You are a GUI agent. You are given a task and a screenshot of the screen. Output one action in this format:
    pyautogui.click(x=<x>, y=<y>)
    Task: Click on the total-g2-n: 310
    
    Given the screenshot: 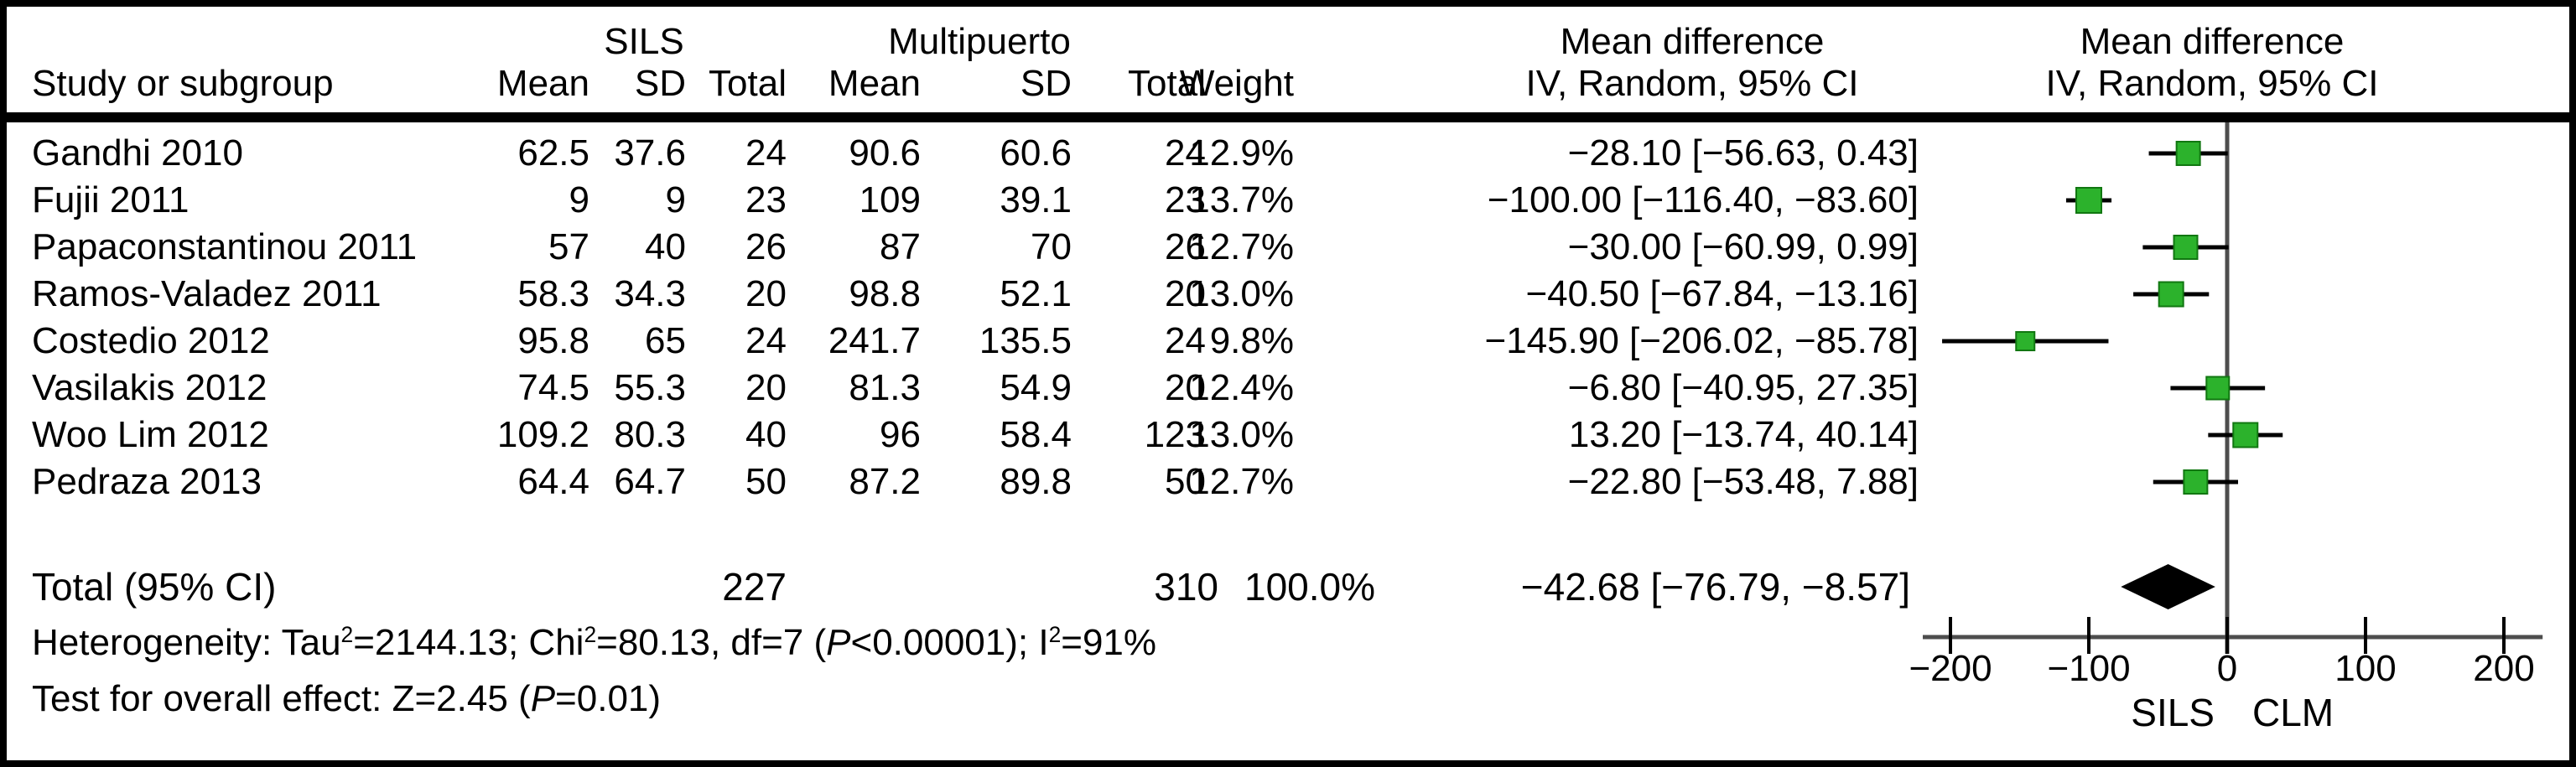 What is the action you would take?
    pyautogui.click(x=1186, y=587)
    